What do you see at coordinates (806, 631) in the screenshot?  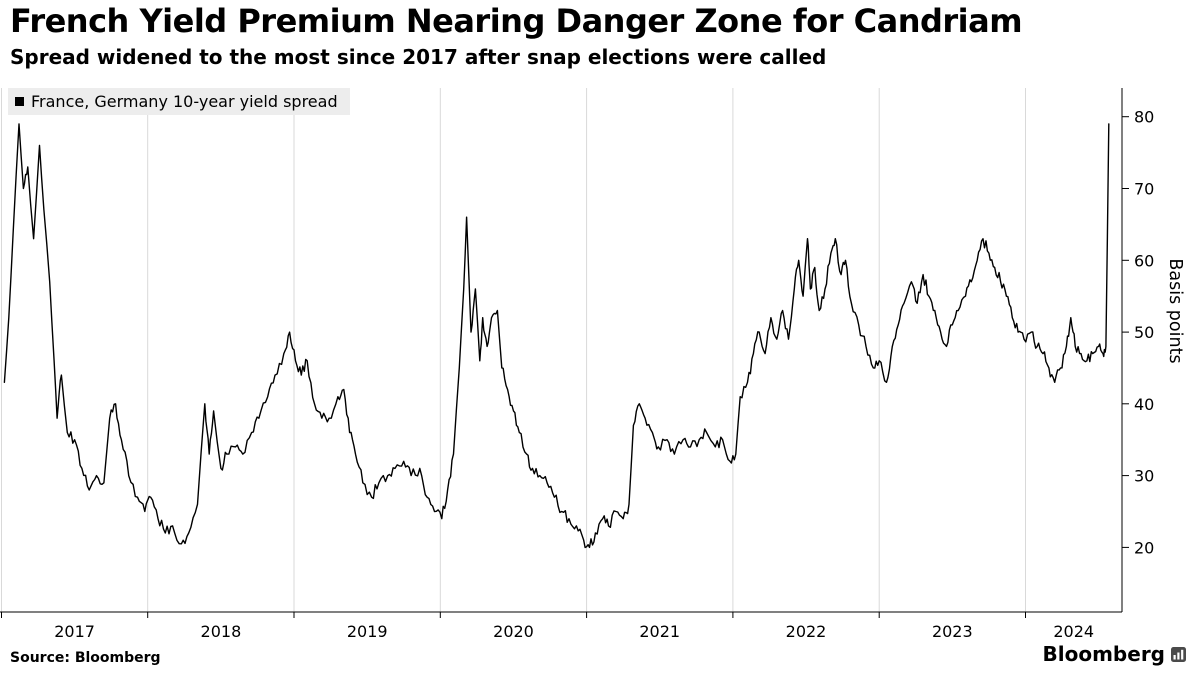 I see `svg-text: 2022` at bounding box center [806, 631].